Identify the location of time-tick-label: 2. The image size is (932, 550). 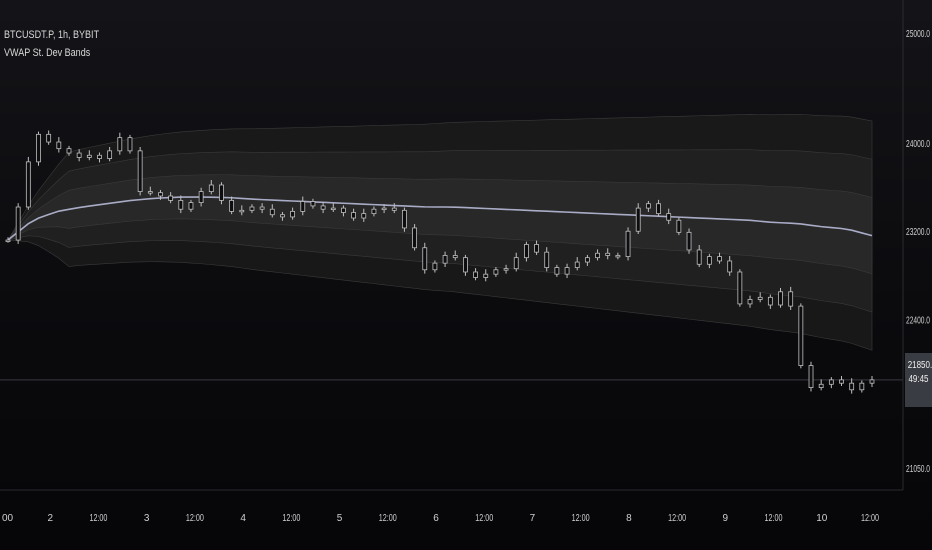
(50, 518).